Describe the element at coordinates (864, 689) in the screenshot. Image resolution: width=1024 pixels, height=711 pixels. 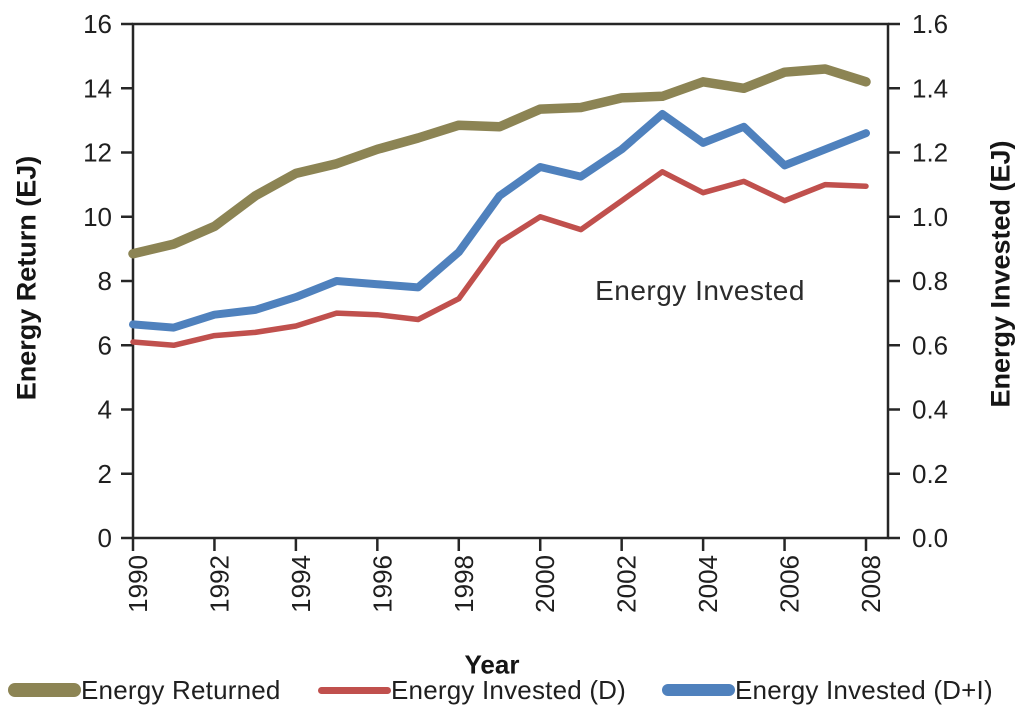
I see `legend-label-energy-invested-d-i: Energy Invested (D+I)` at that location.